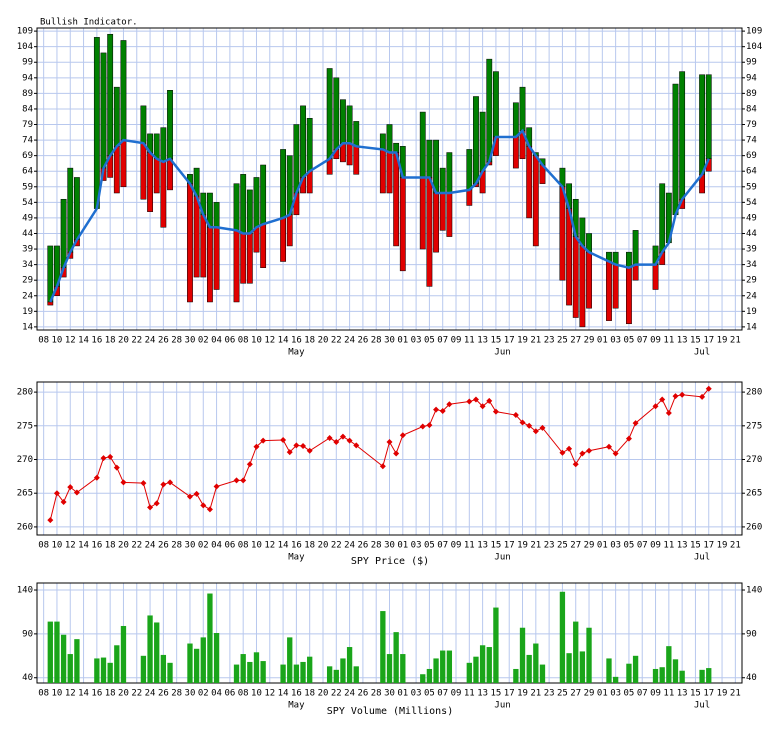  Describe the element at coordinates (27, 327) in the screenshot. I see `y-tick-label: 14` at that location.